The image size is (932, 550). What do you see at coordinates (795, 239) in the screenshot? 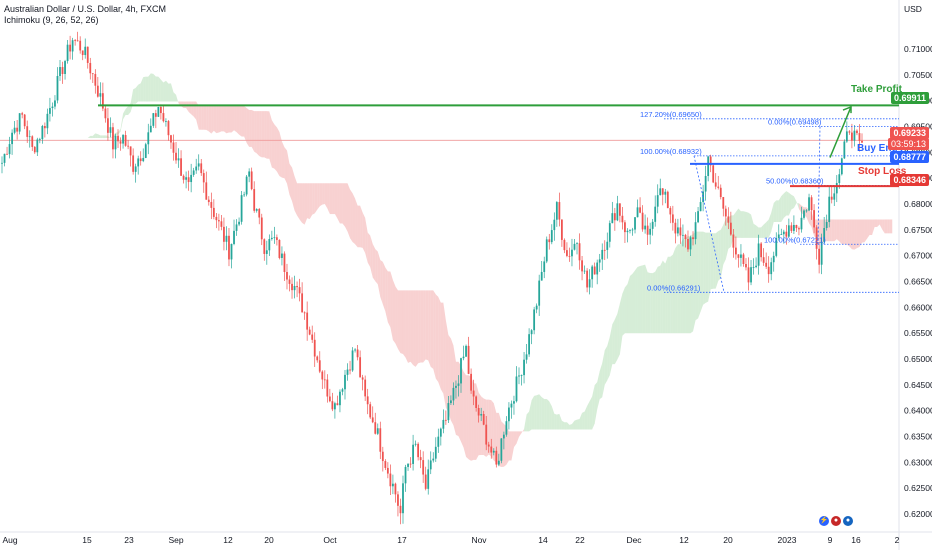
I see `fib-level-label: 100.00%(0.67221)` at bounding box center [795, 239].